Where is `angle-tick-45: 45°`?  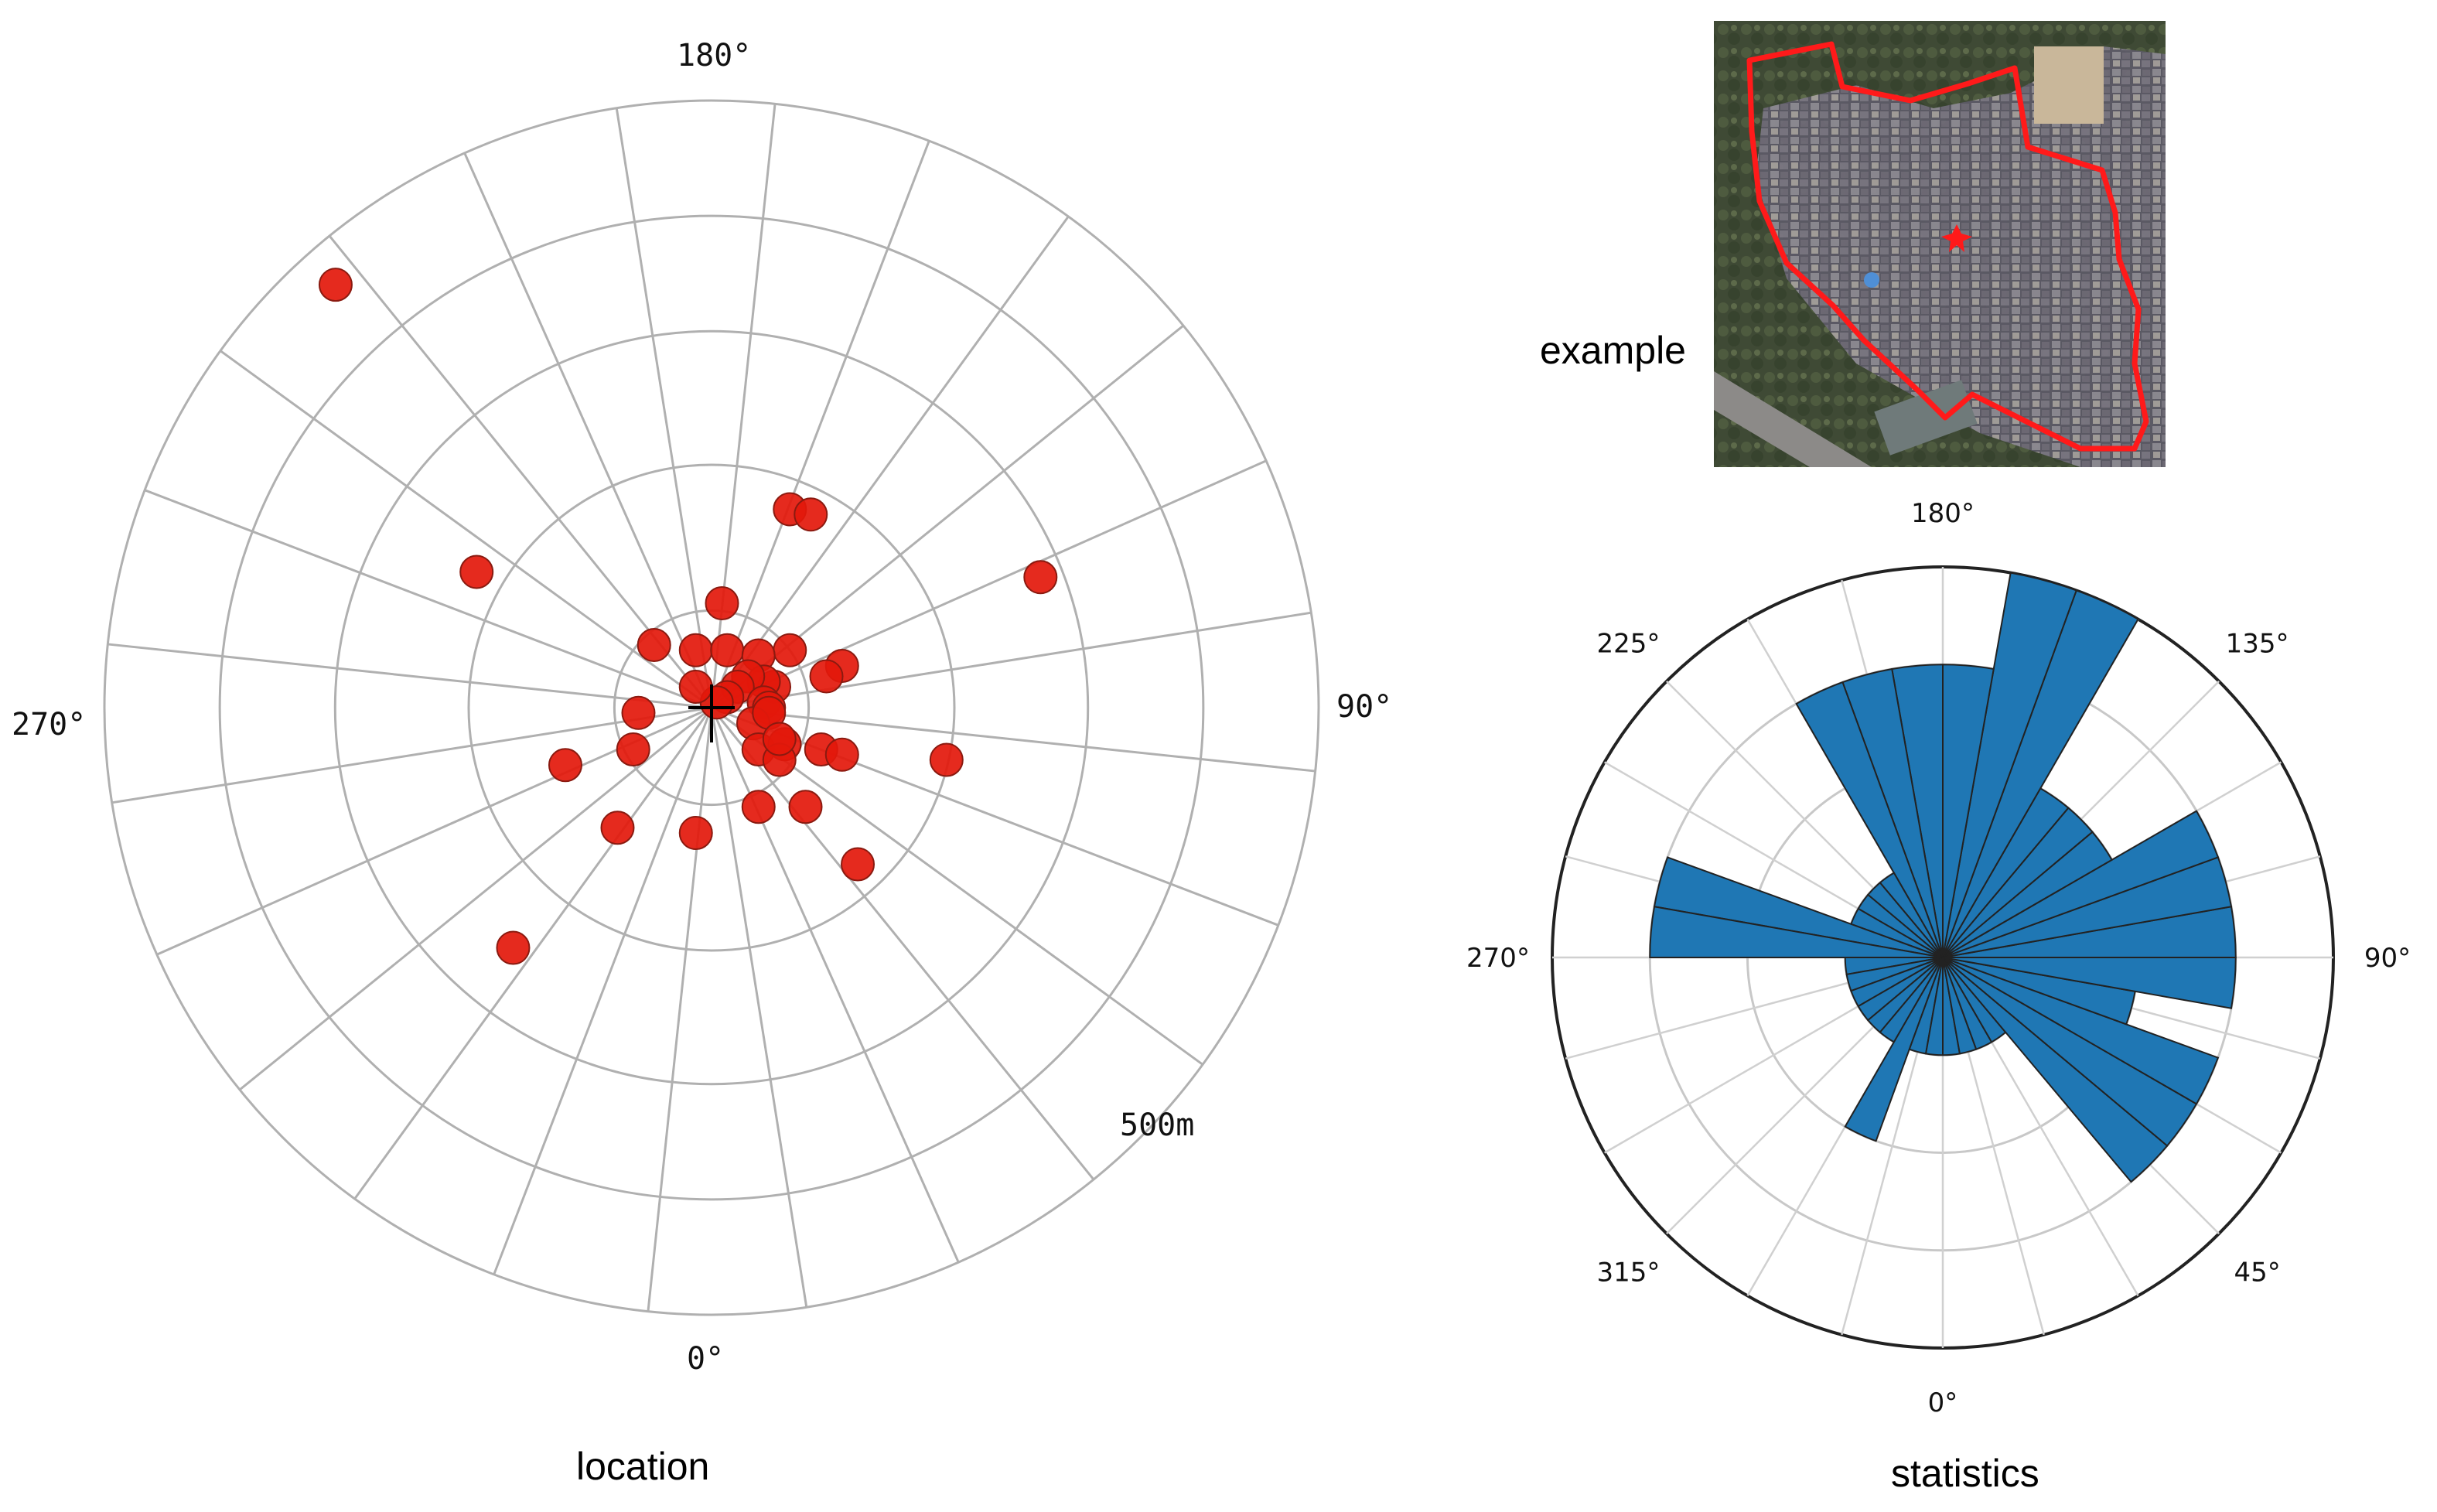
angle-tick-45: 45° is located at coordinates (2257, 1273).